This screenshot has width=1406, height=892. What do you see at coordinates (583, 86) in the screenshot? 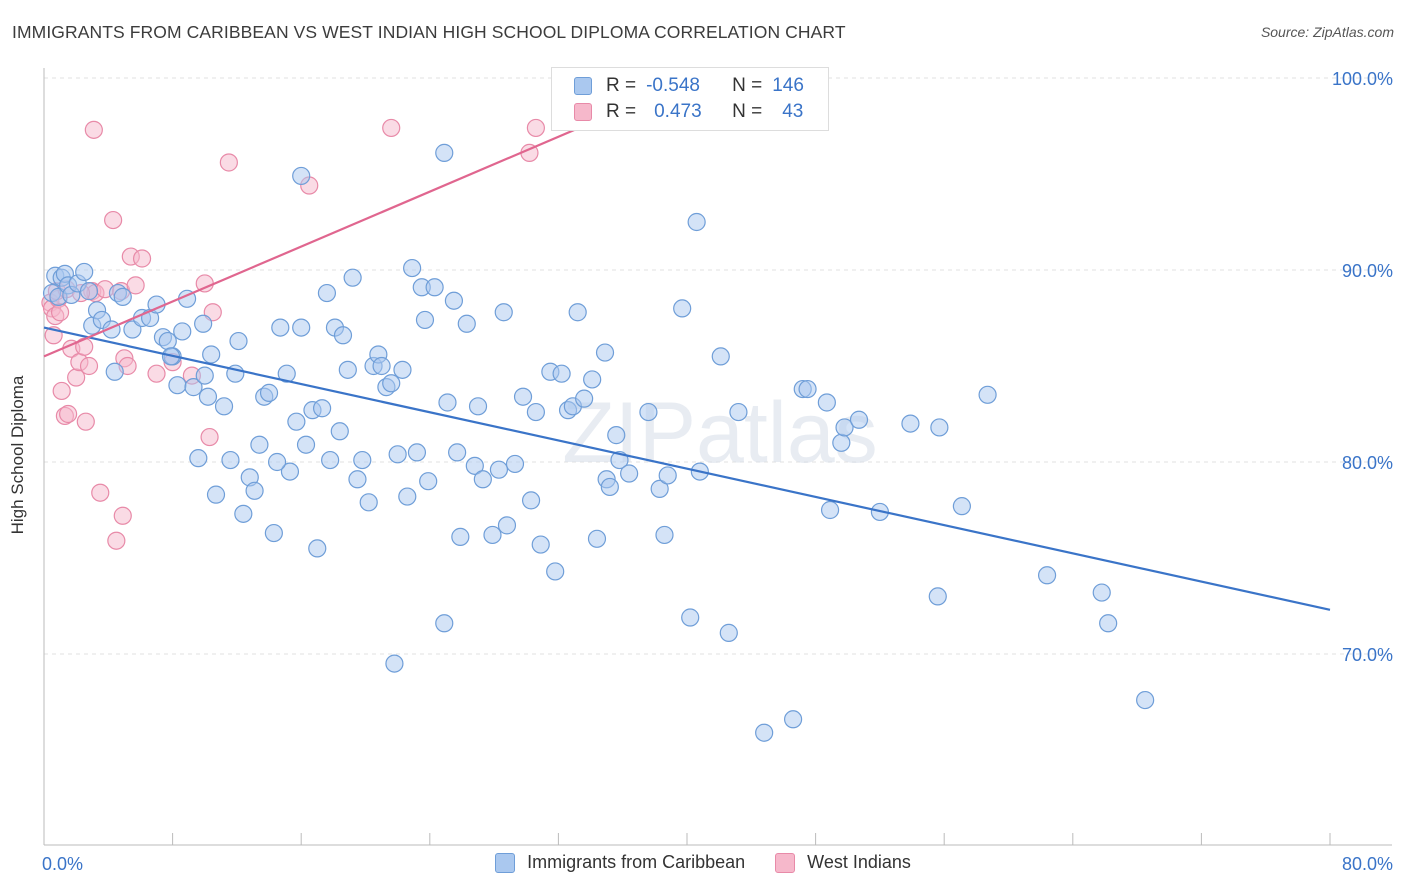
I see `legend-swatch-blue` at bounding box center [583, 86].